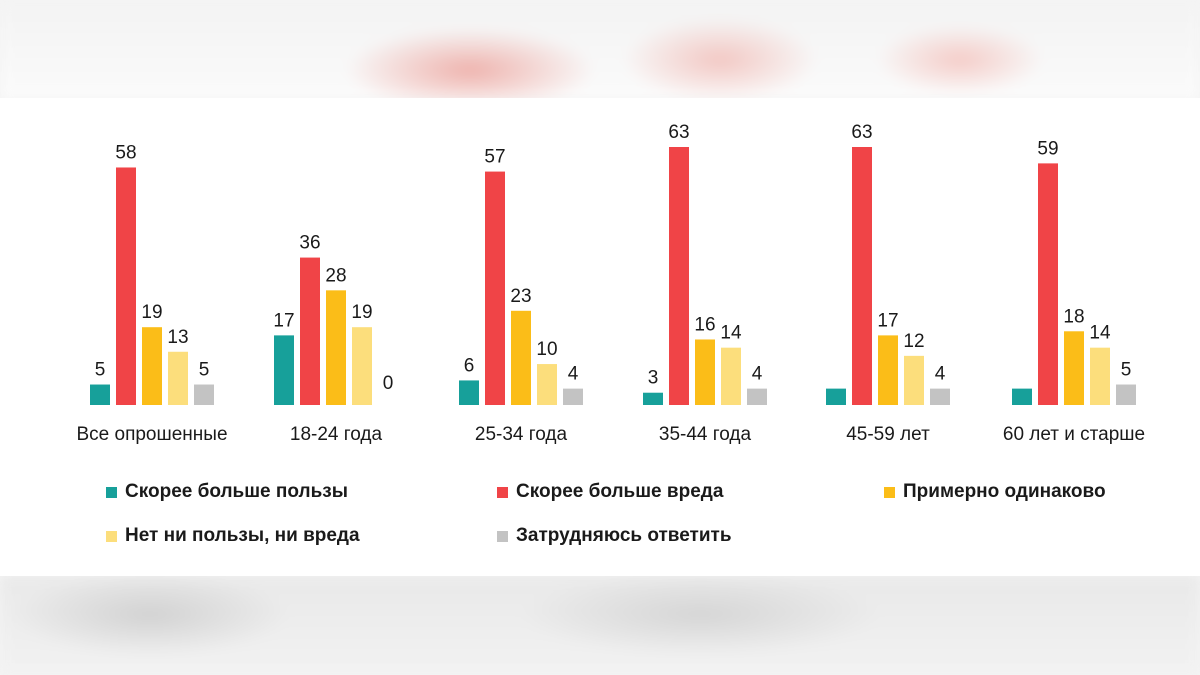 This screenshot has height=675, width=1200. What do you see at coordinates (546, 349) in the screenshot?
I see `value-label-neither-group-3: 10` at bounding box center [546, 349].